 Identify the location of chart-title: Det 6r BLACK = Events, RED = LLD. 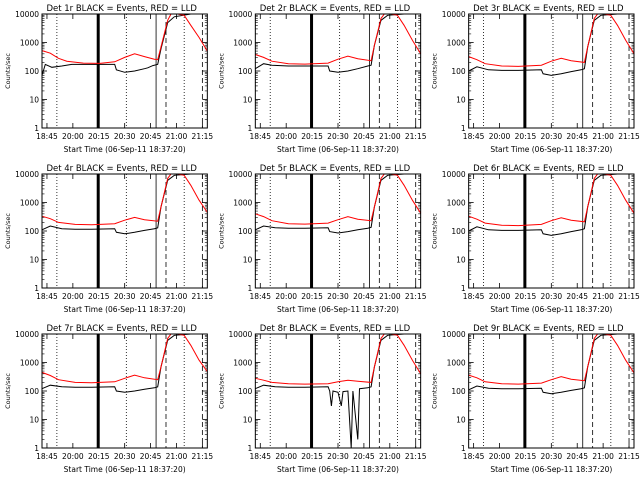
(548, 169).